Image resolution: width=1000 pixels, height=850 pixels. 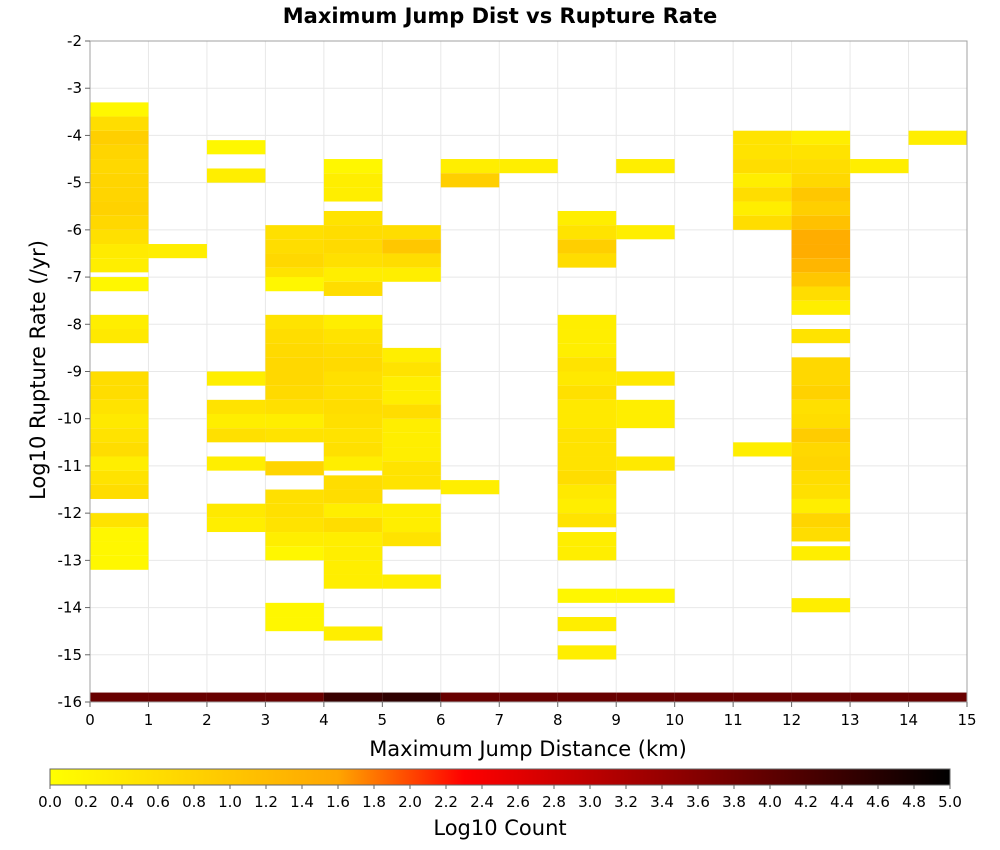 I want to click on y-tick-label: -14, so click(x=70, y=608).